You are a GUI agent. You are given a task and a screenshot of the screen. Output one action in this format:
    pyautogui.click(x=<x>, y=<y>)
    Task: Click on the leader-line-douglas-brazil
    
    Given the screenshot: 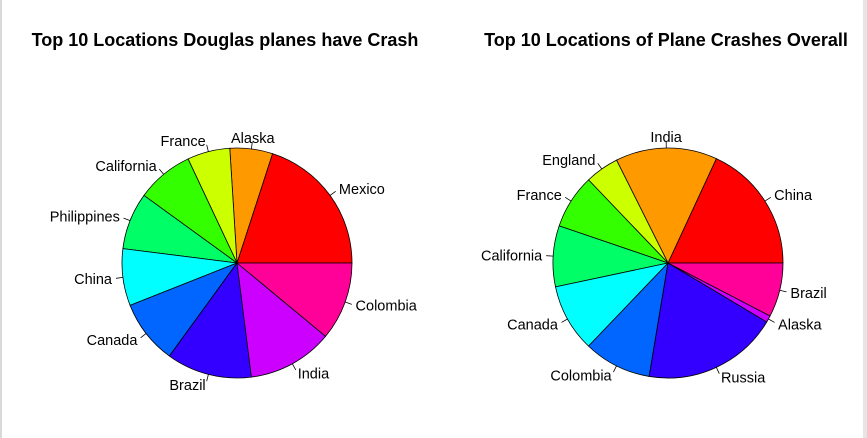 What is the action you would take?
    pyautogui.click(x=207, y=378)
    